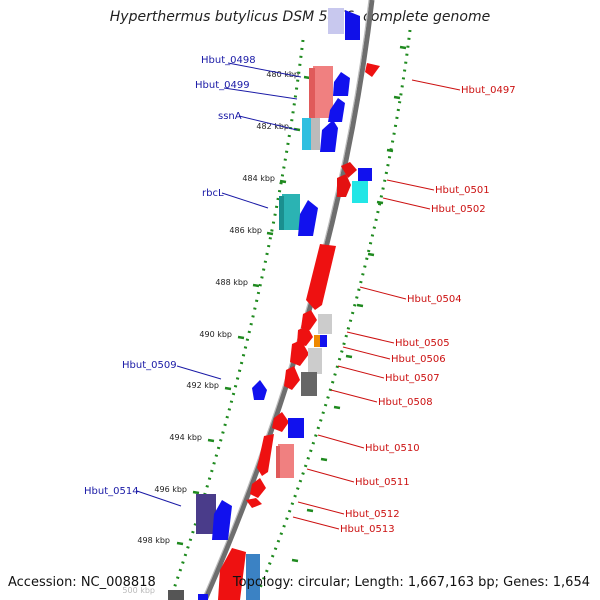 This screenshot has width=600, height=600. I want to click on gene-label-right: Hbut_0505, so click(422, 343).